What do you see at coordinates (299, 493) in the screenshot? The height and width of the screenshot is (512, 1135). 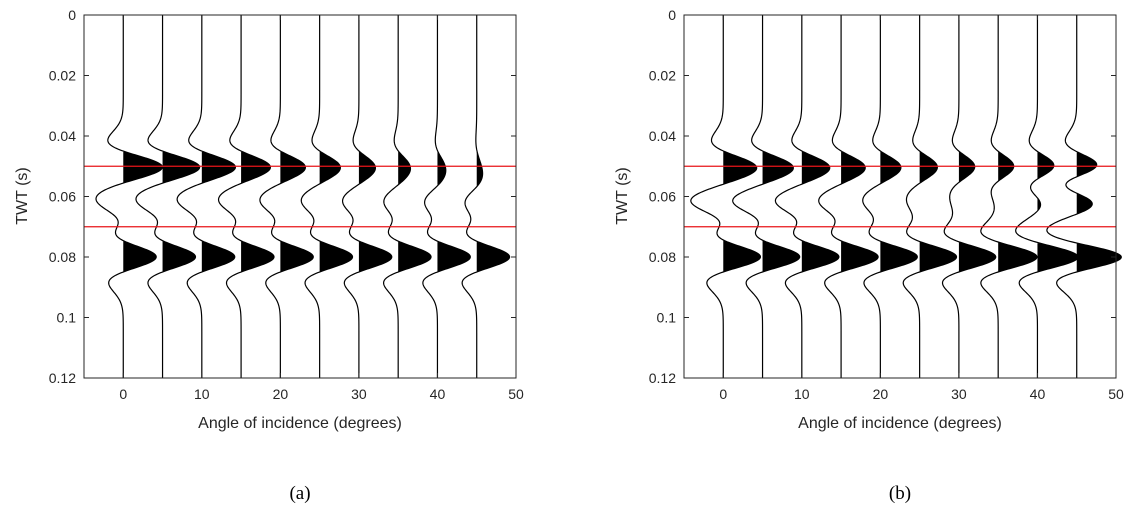 I see `panel-a-caption: (a)` at bounding box center [299, 493].